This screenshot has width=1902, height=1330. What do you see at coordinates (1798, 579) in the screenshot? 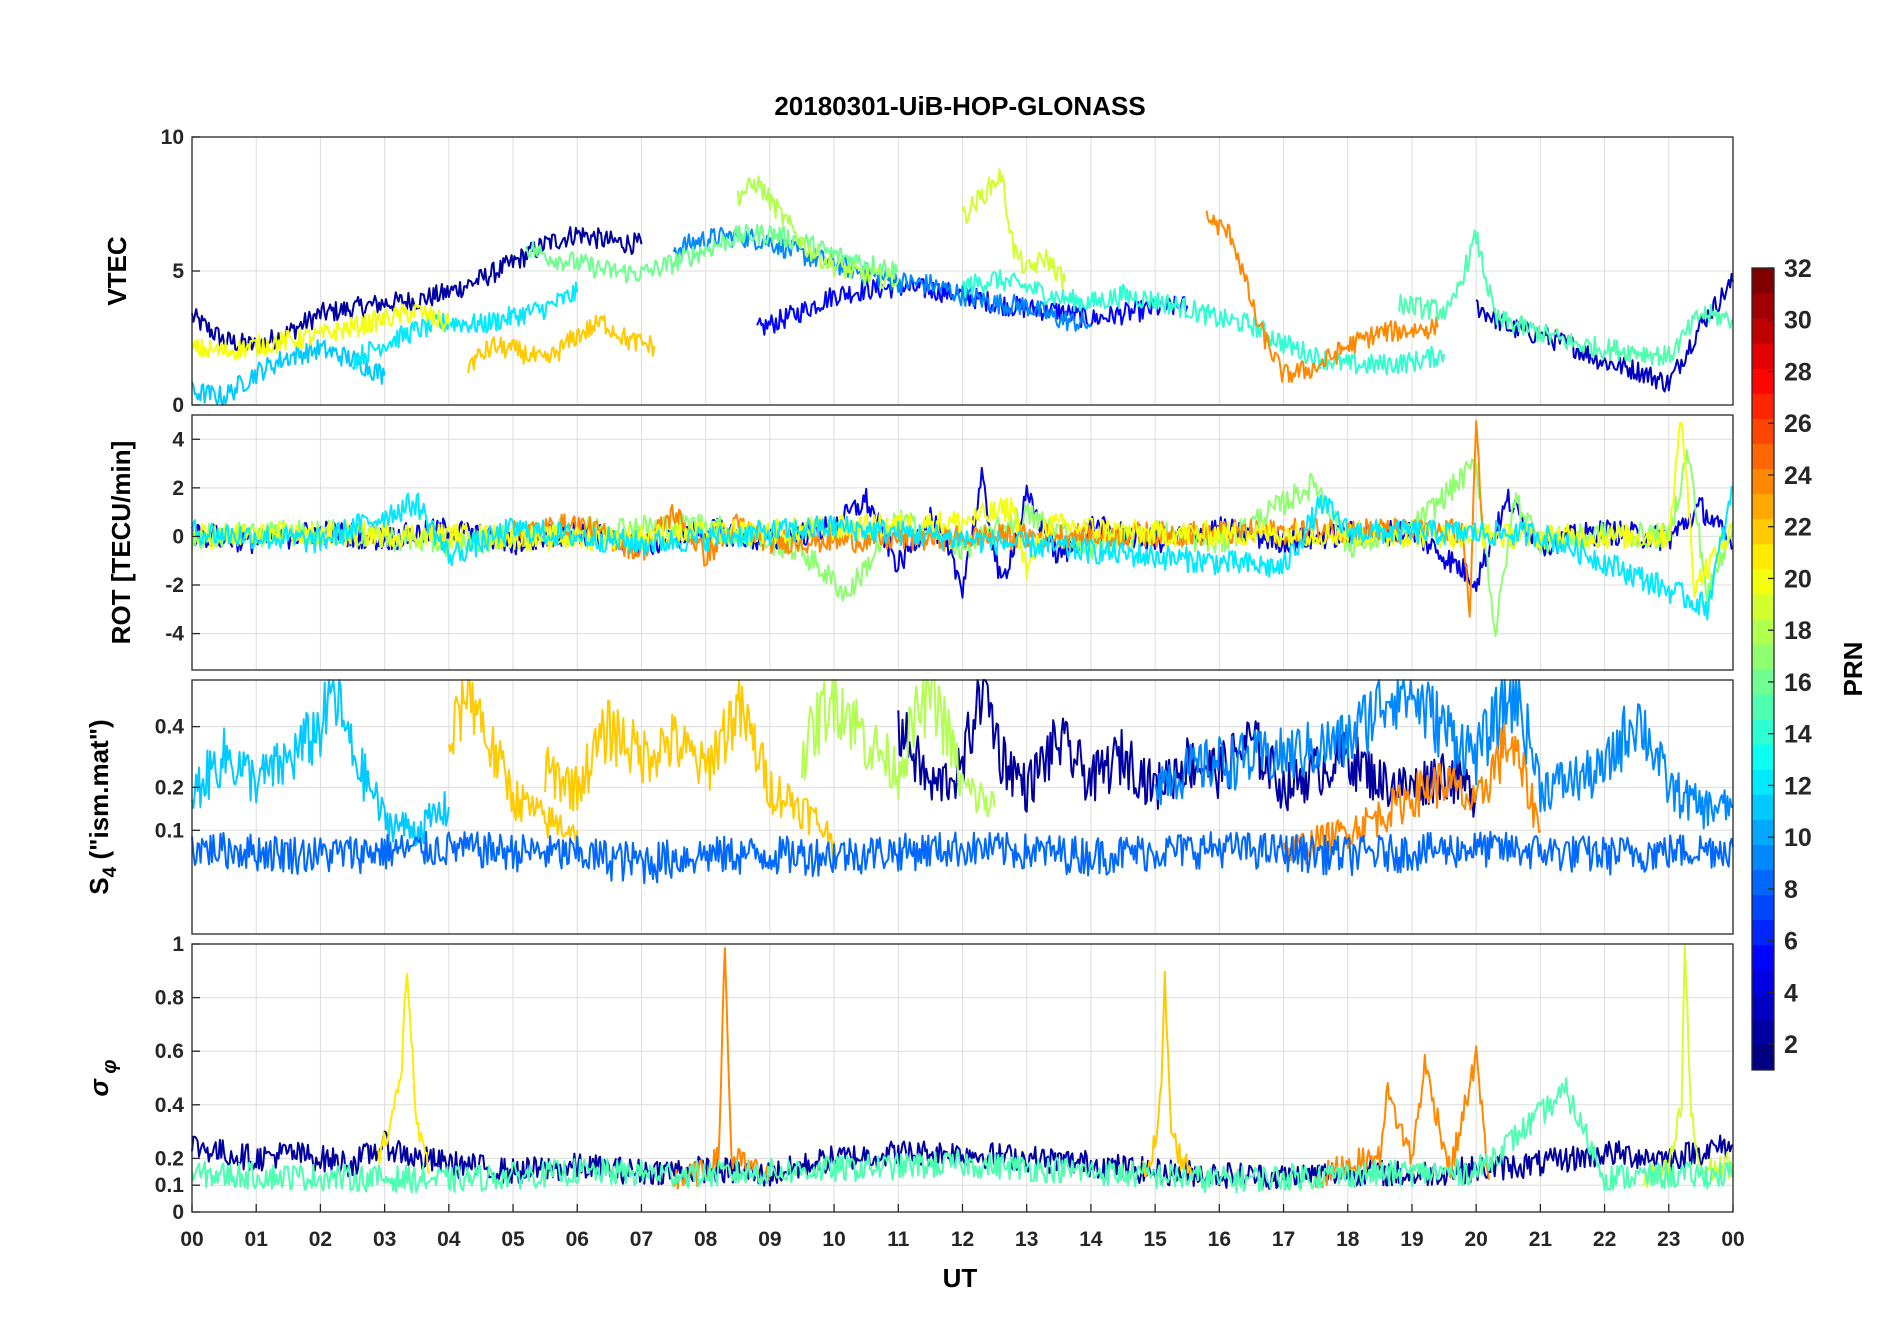
I see `colorbar-tick-label: 20` at bounding box center [1798, 579].